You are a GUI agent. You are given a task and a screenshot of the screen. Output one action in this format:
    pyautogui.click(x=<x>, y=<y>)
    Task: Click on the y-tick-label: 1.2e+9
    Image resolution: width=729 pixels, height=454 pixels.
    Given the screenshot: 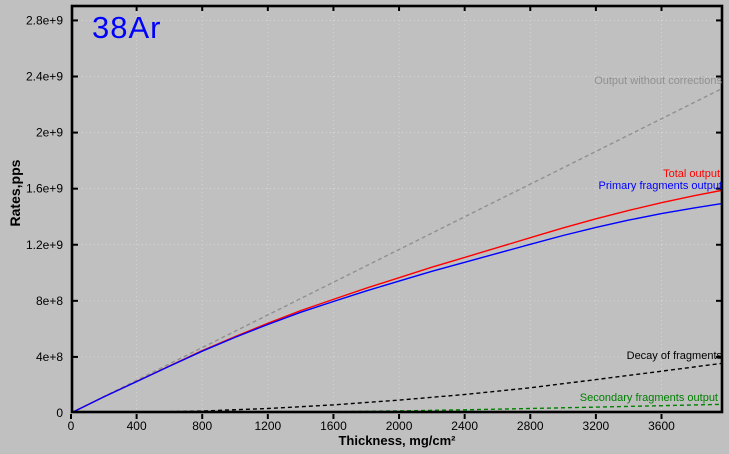 What is the action you would take?
    pyautogui.click(x=44, y=245)
    